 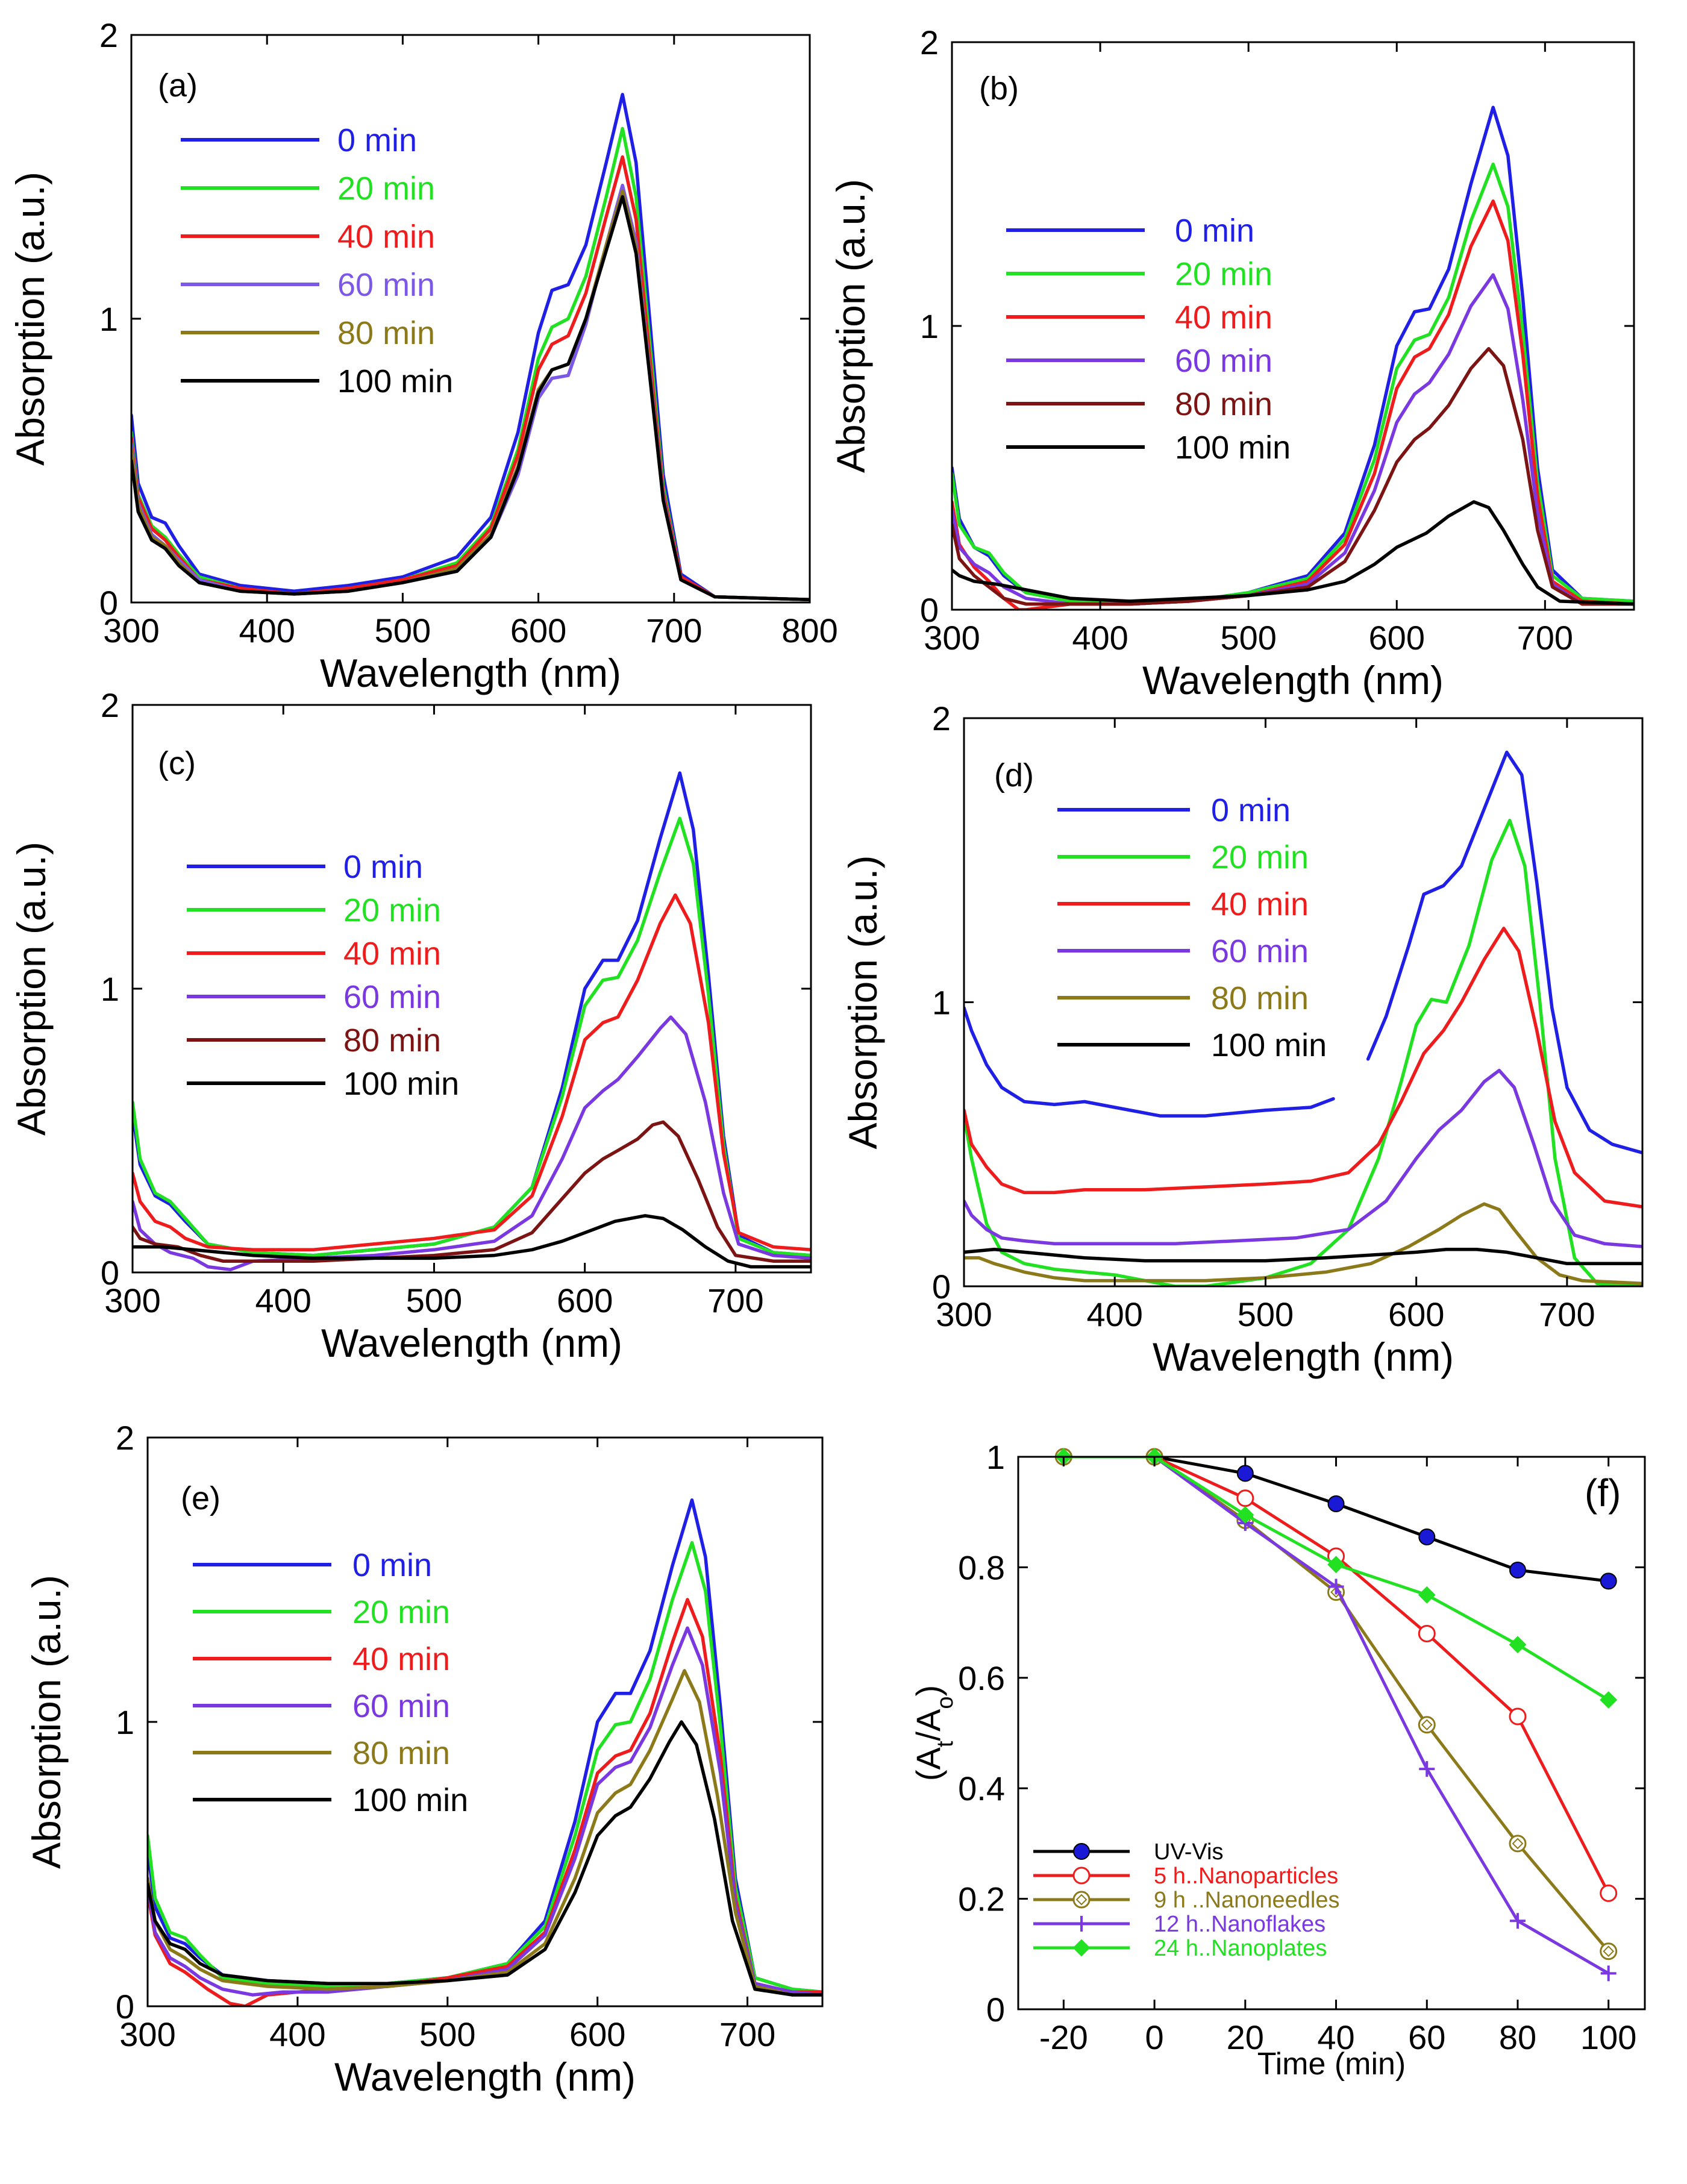 I want to click on xtick-label-b-3: 600, so click(x=1397, y=638).